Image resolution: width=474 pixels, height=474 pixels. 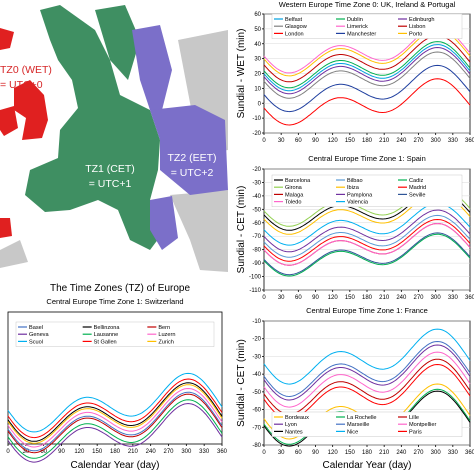 I want to click on series-line-montpellier, so click(x=367, y=379).